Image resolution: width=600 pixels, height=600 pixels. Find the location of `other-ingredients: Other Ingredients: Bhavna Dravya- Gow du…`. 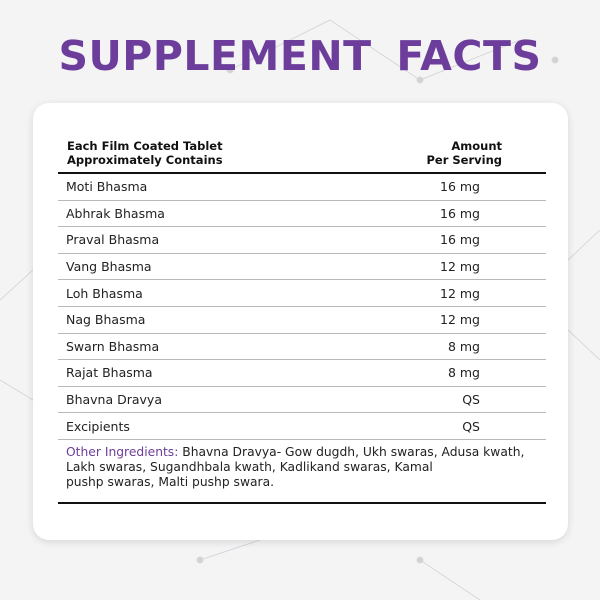

other-ingredients: Other Ingredients: Bhavna Dravya- Gow du… is located at coordinates (296, 467).